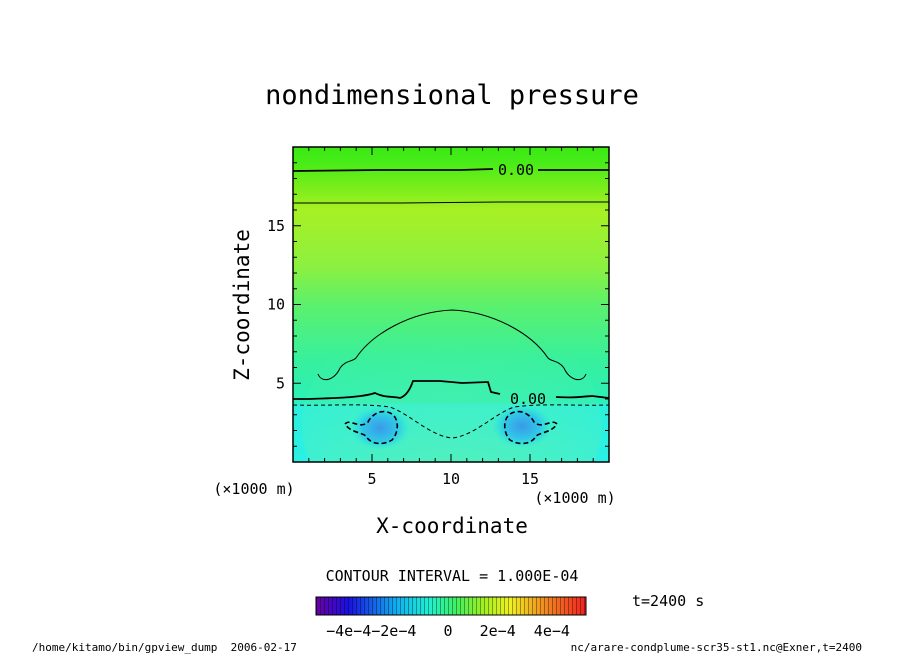 Image resolution: width=904 pixels, height=658 pixels. What do you see at coordinates (528, 399) in the screenshot?
I see `contour-label-lower: 0.00` at bounding box center [528, 399].